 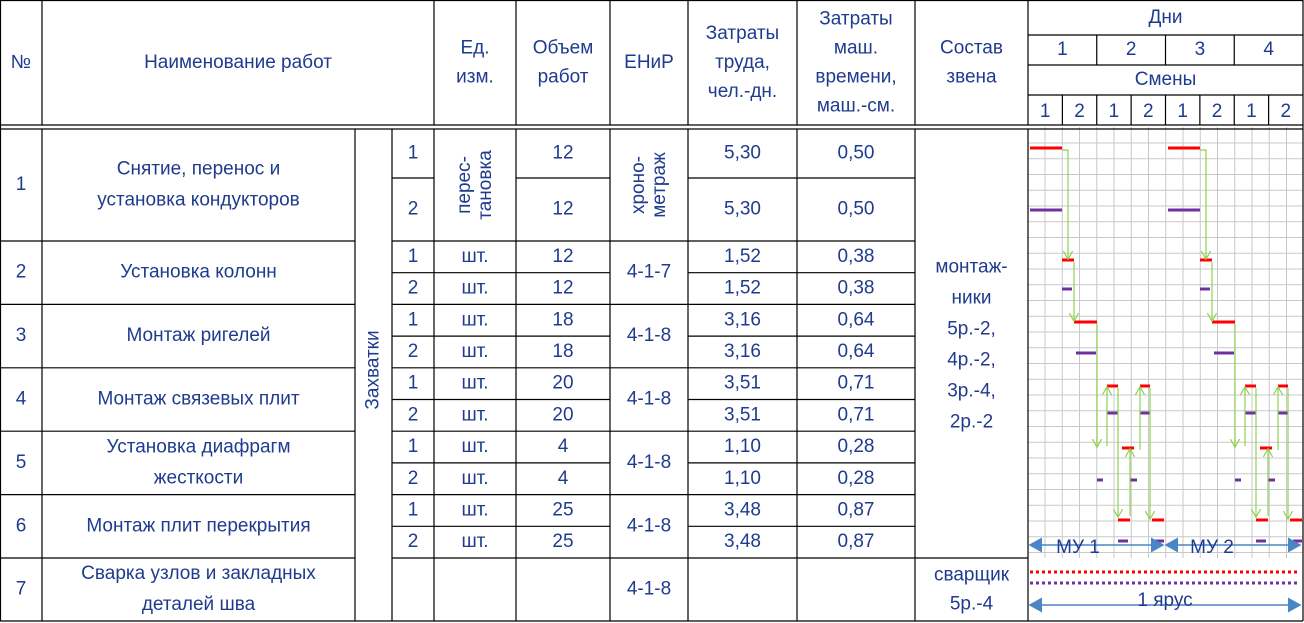 I want to click on work-name: Монтаж связевых плит, so click(x=198, y=399).